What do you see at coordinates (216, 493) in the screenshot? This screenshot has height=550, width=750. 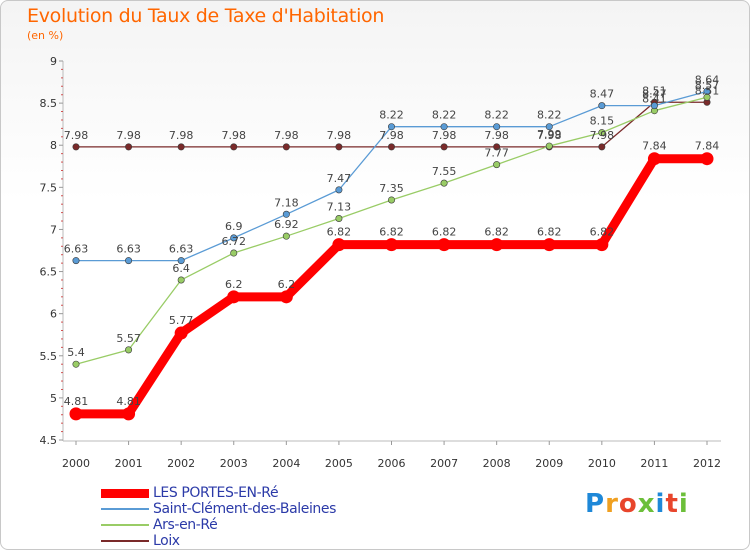 I see `legend-label-les-portes: LES PORTES-EN-Ré` at bounding box center [216, 493].